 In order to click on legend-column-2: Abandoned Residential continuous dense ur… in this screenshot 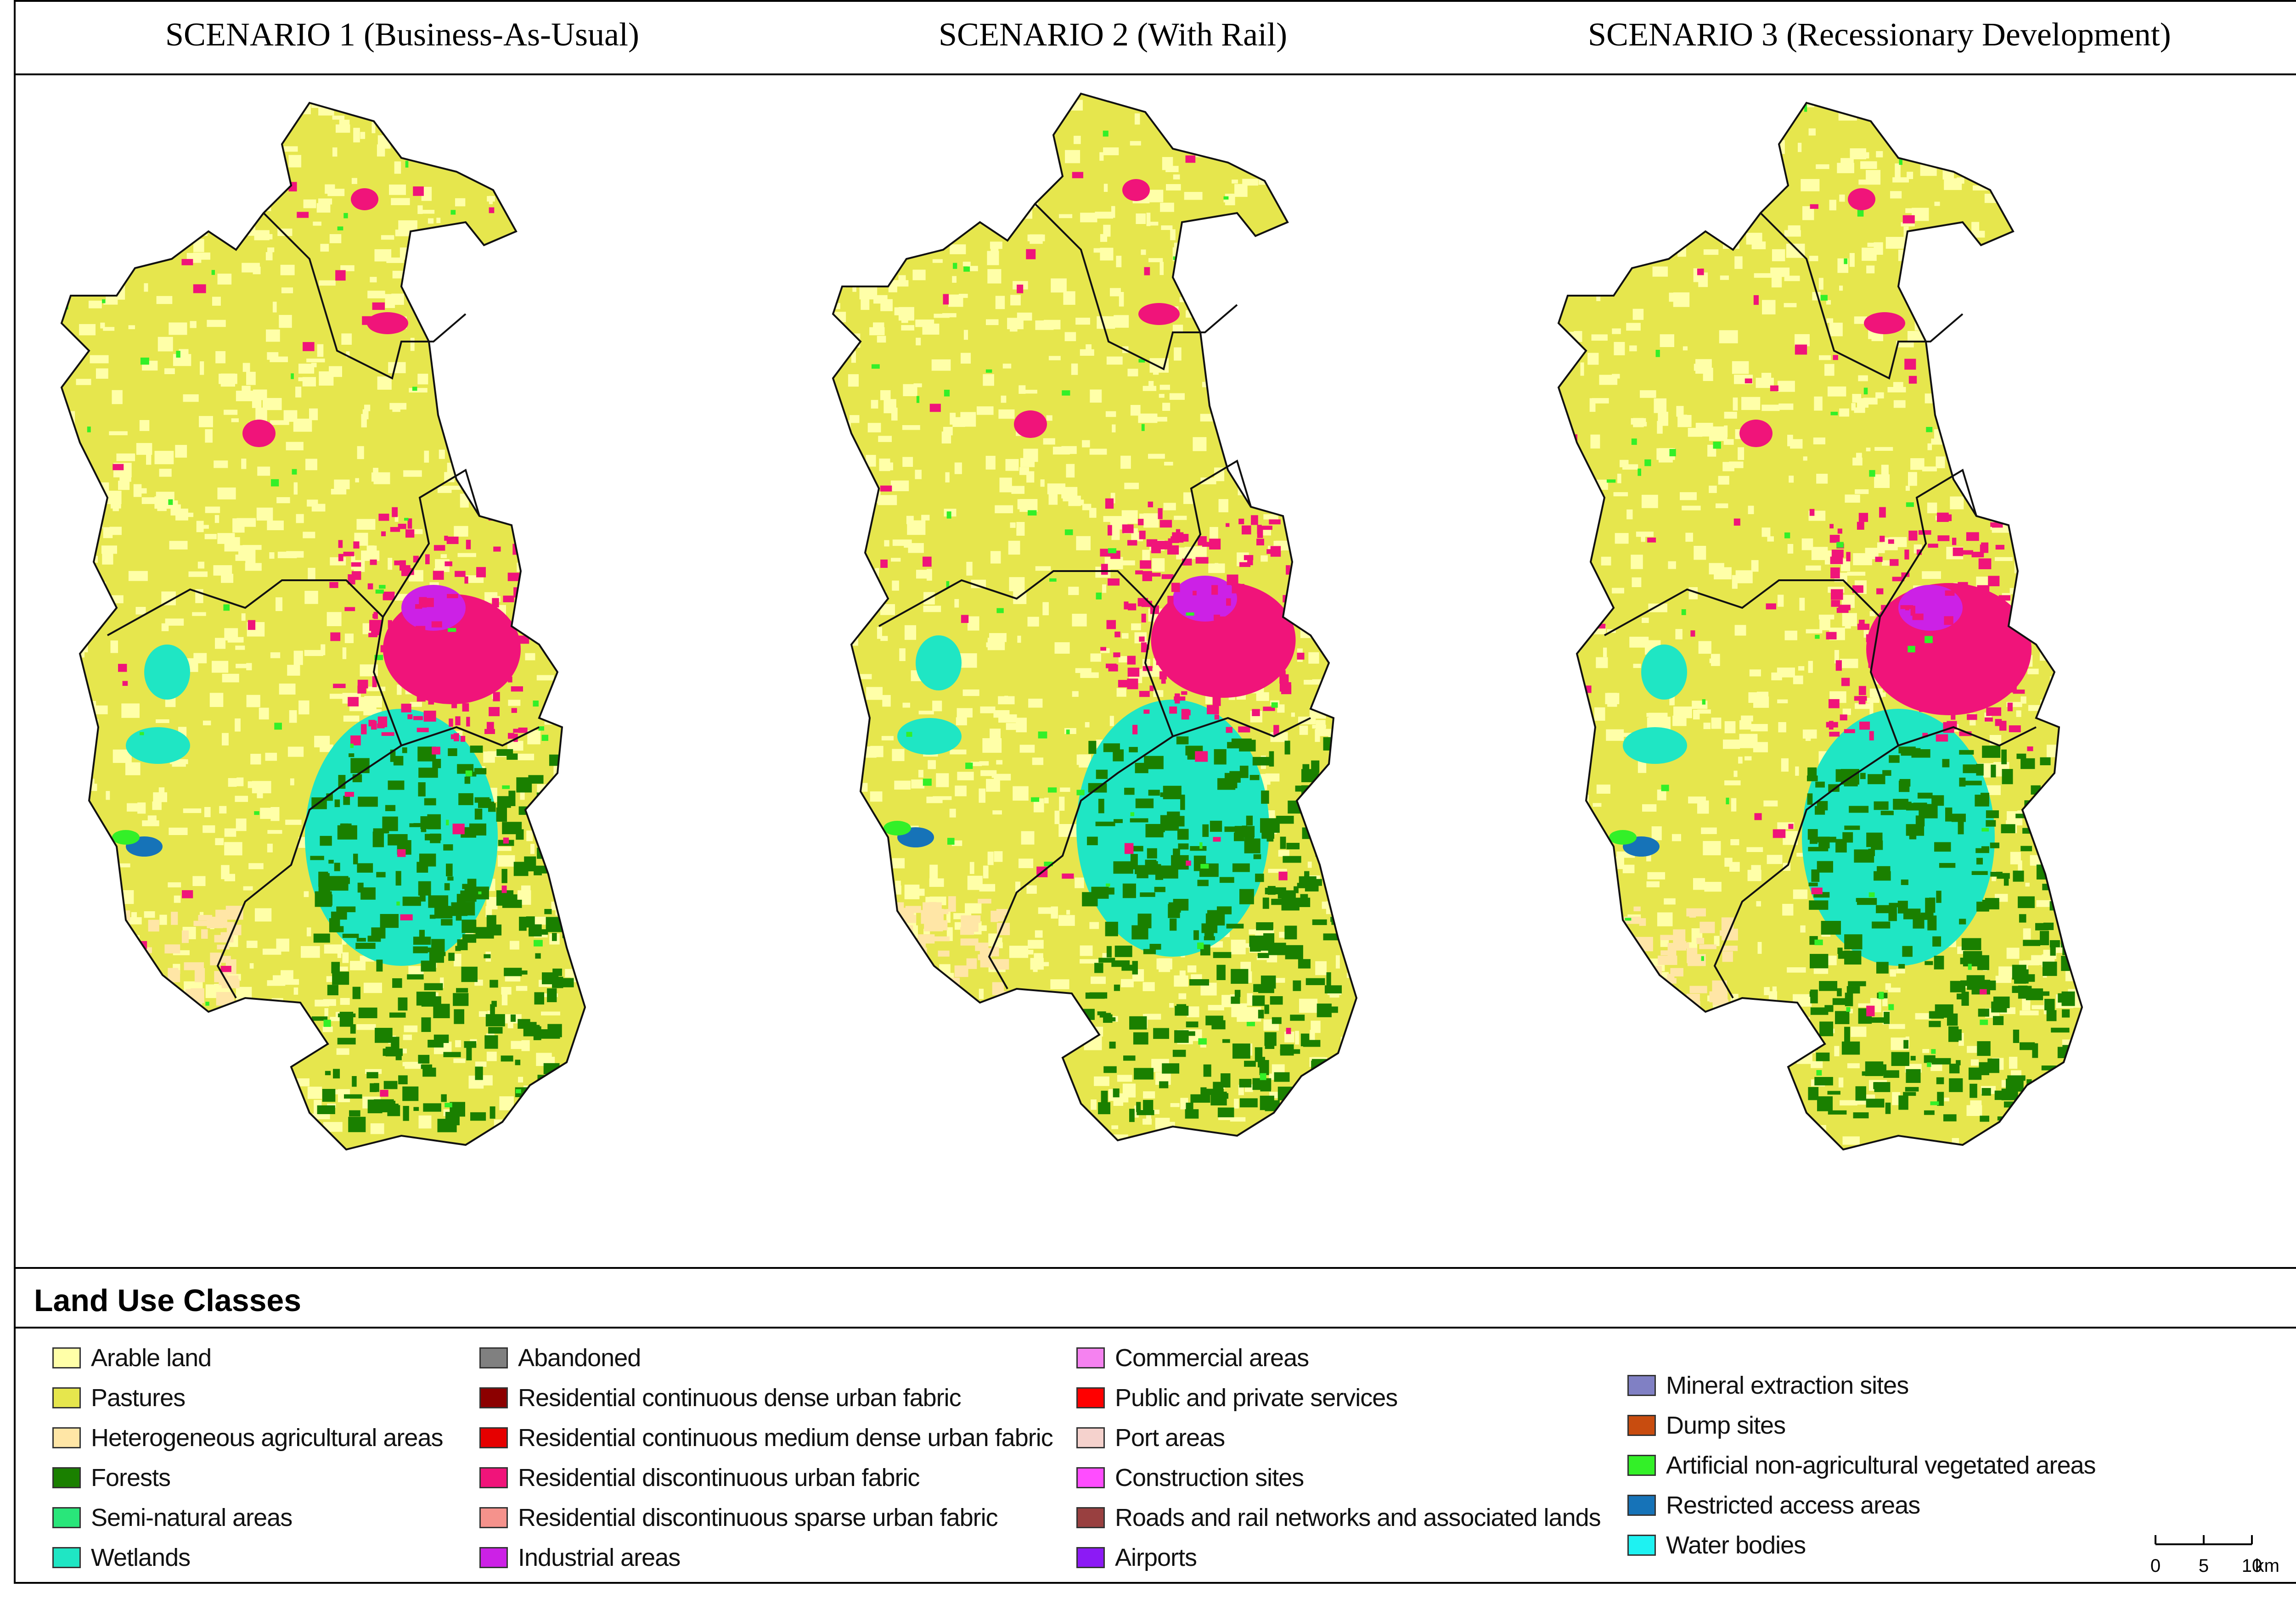, I will do `click(766, 1458)`.